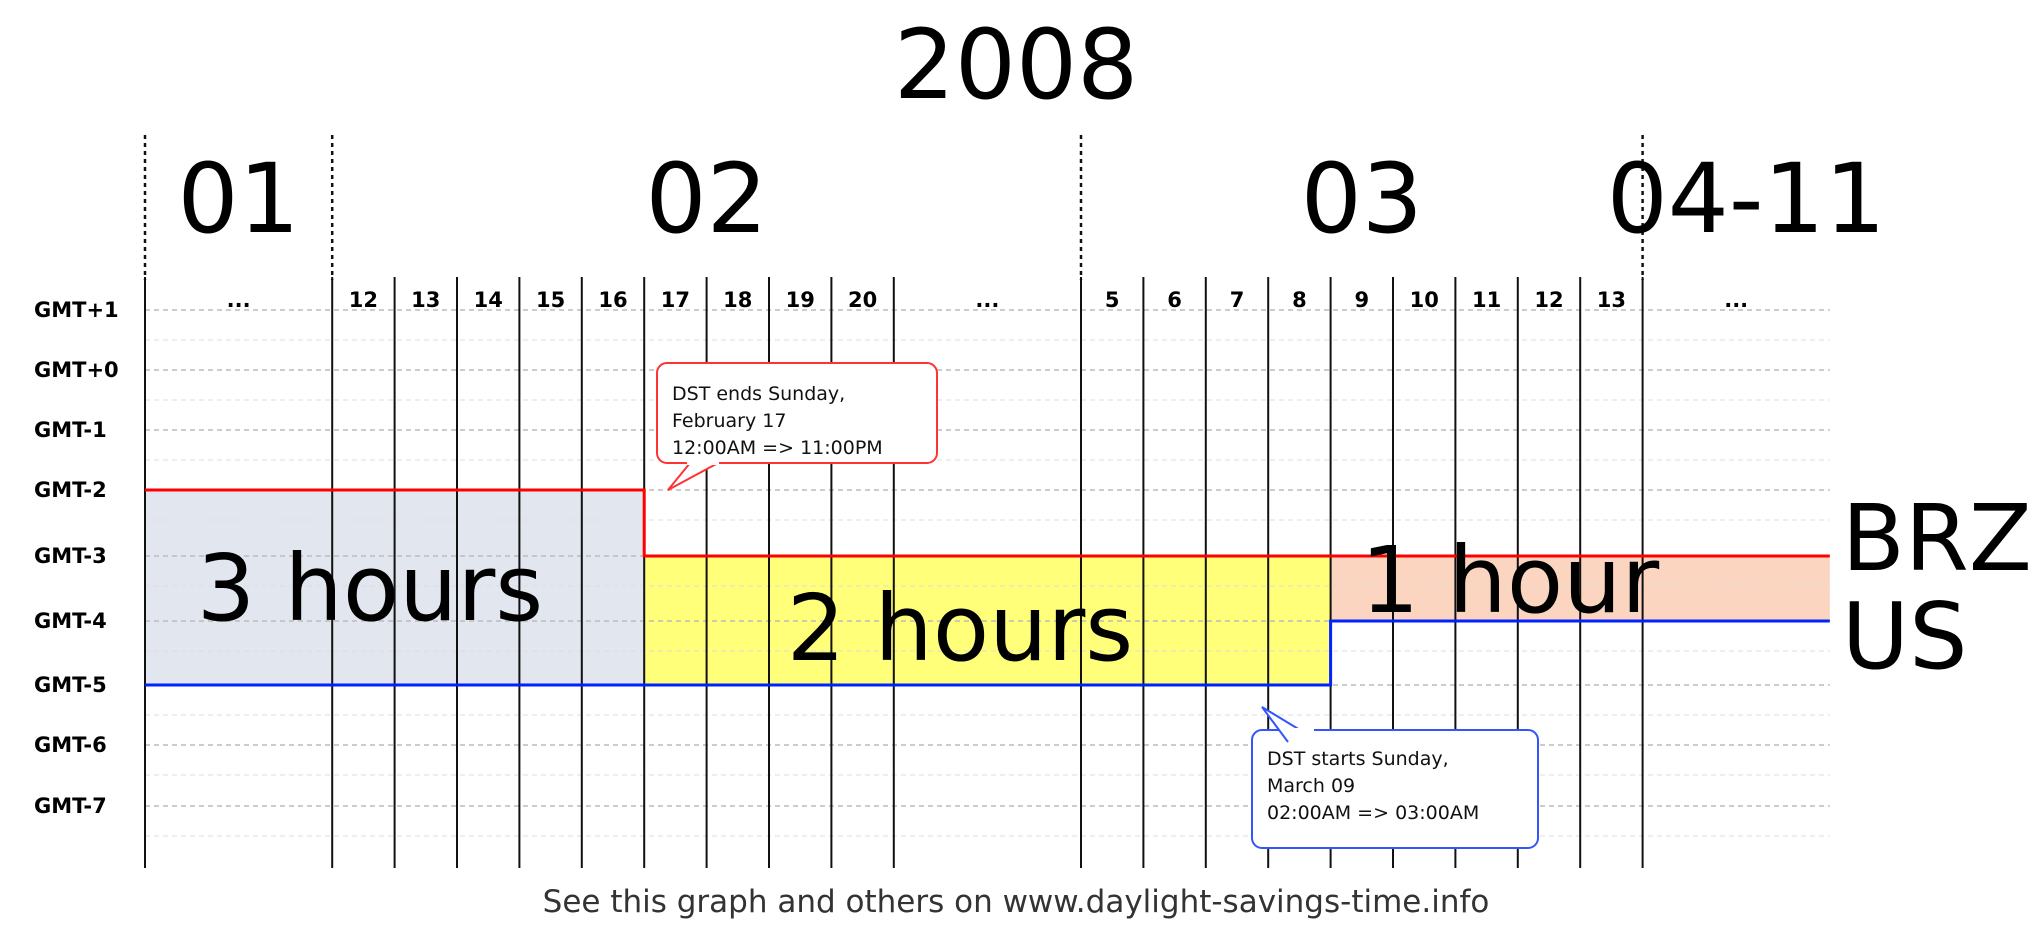 This screenshot has width=2032, height=940. Describe the element at coordinates (370, 588) in the screenshot. I see `difference-label: 3 hours` at that location.